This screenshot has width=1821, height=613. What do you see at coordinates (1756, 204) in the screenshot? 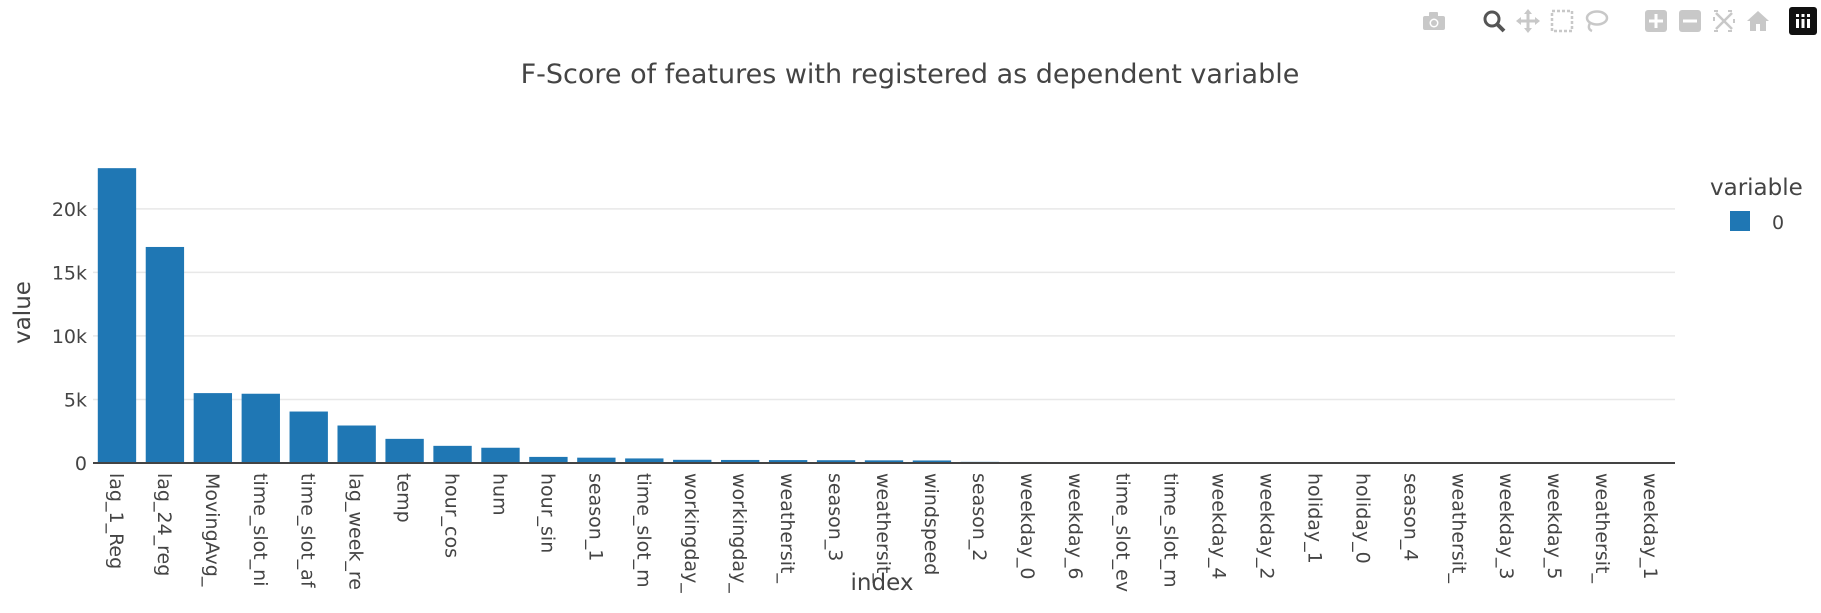
I see `legend: variable 0` at bounding box center [1756, 204].